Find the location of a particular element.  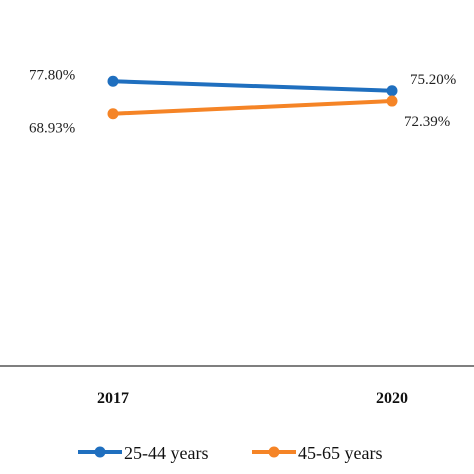

x-tick-label: 2017 is located at coordinates (113, 398).